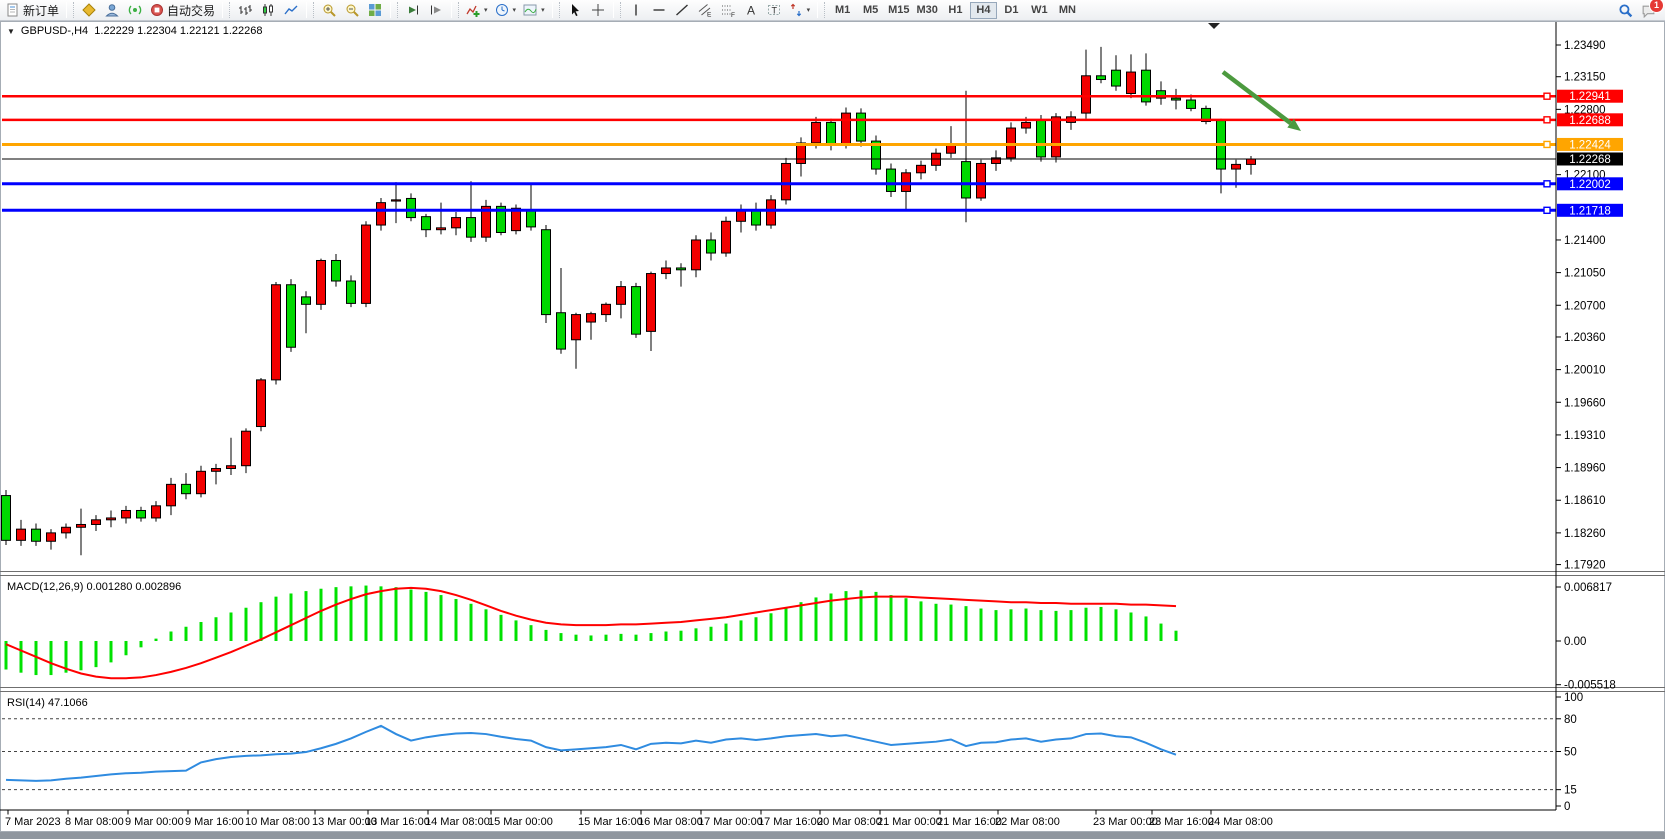  What do you see at coordinates (268, 10) in the screenshot?
I see `candlestick-button` at bounding box center [268, 10].